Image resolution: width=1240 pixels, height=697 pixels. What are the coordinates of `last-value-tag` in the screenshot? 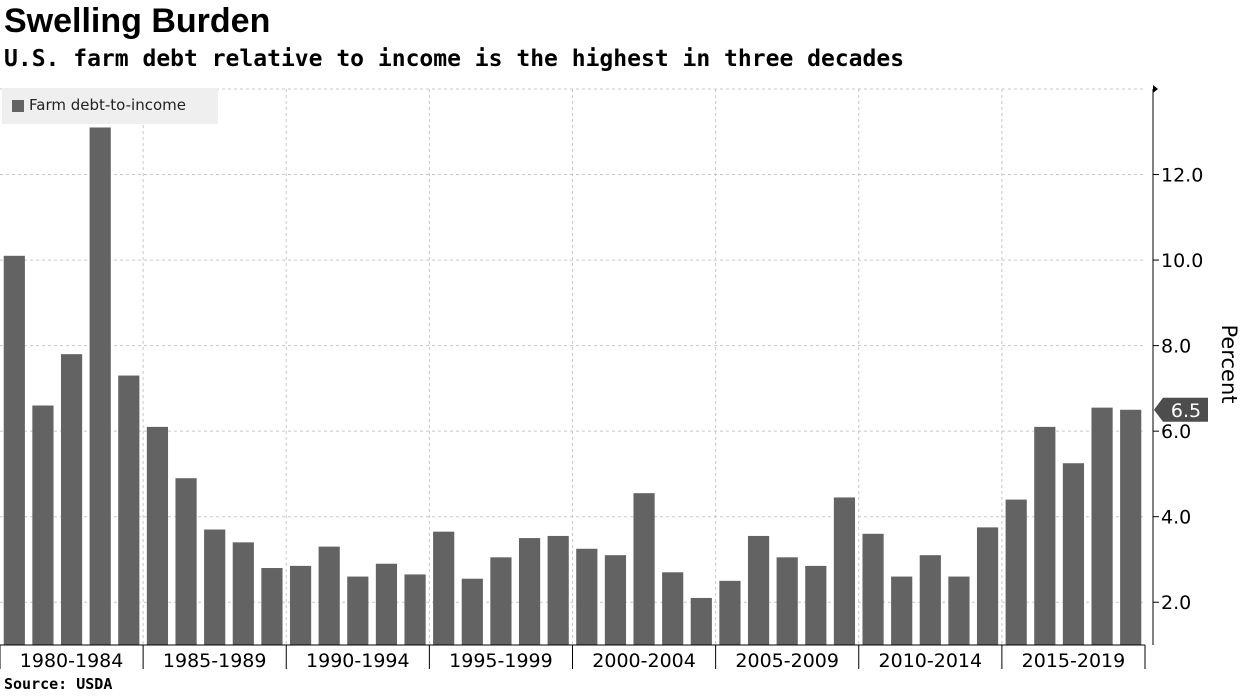 It's located at (1181, 409).